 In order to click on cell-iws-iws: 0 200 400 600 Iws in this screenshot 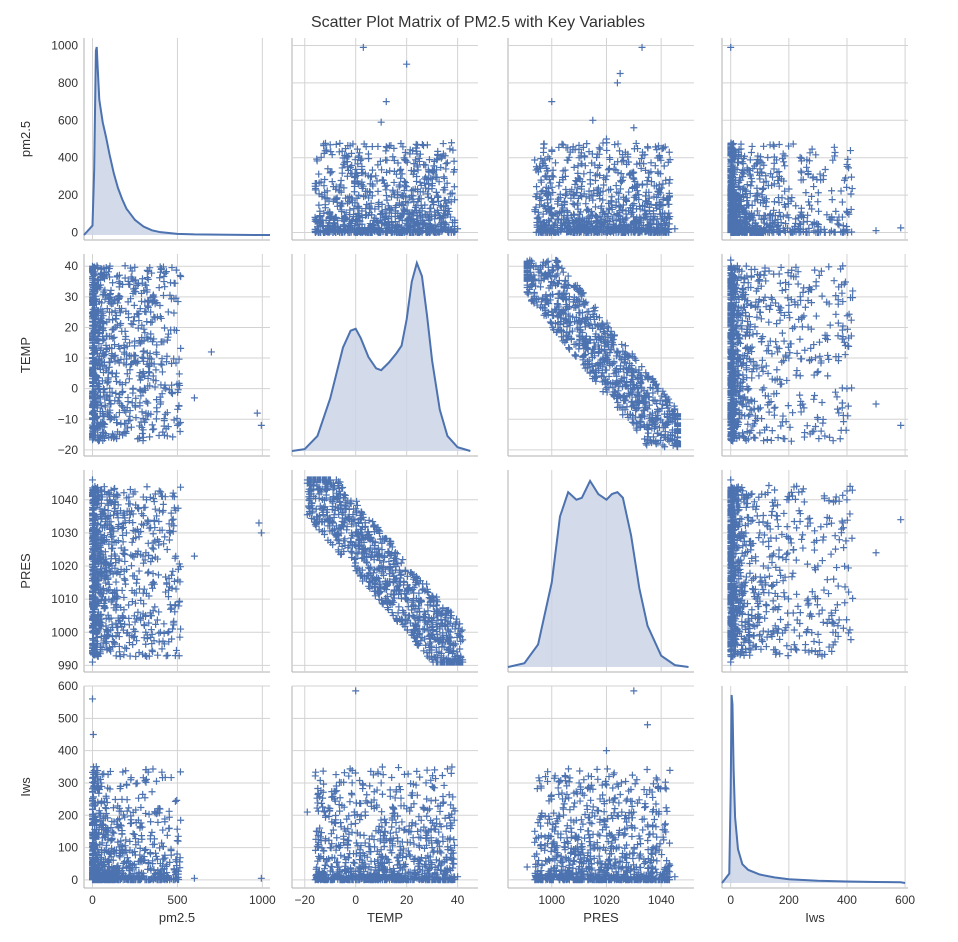, I will do `click(818, 805)`.